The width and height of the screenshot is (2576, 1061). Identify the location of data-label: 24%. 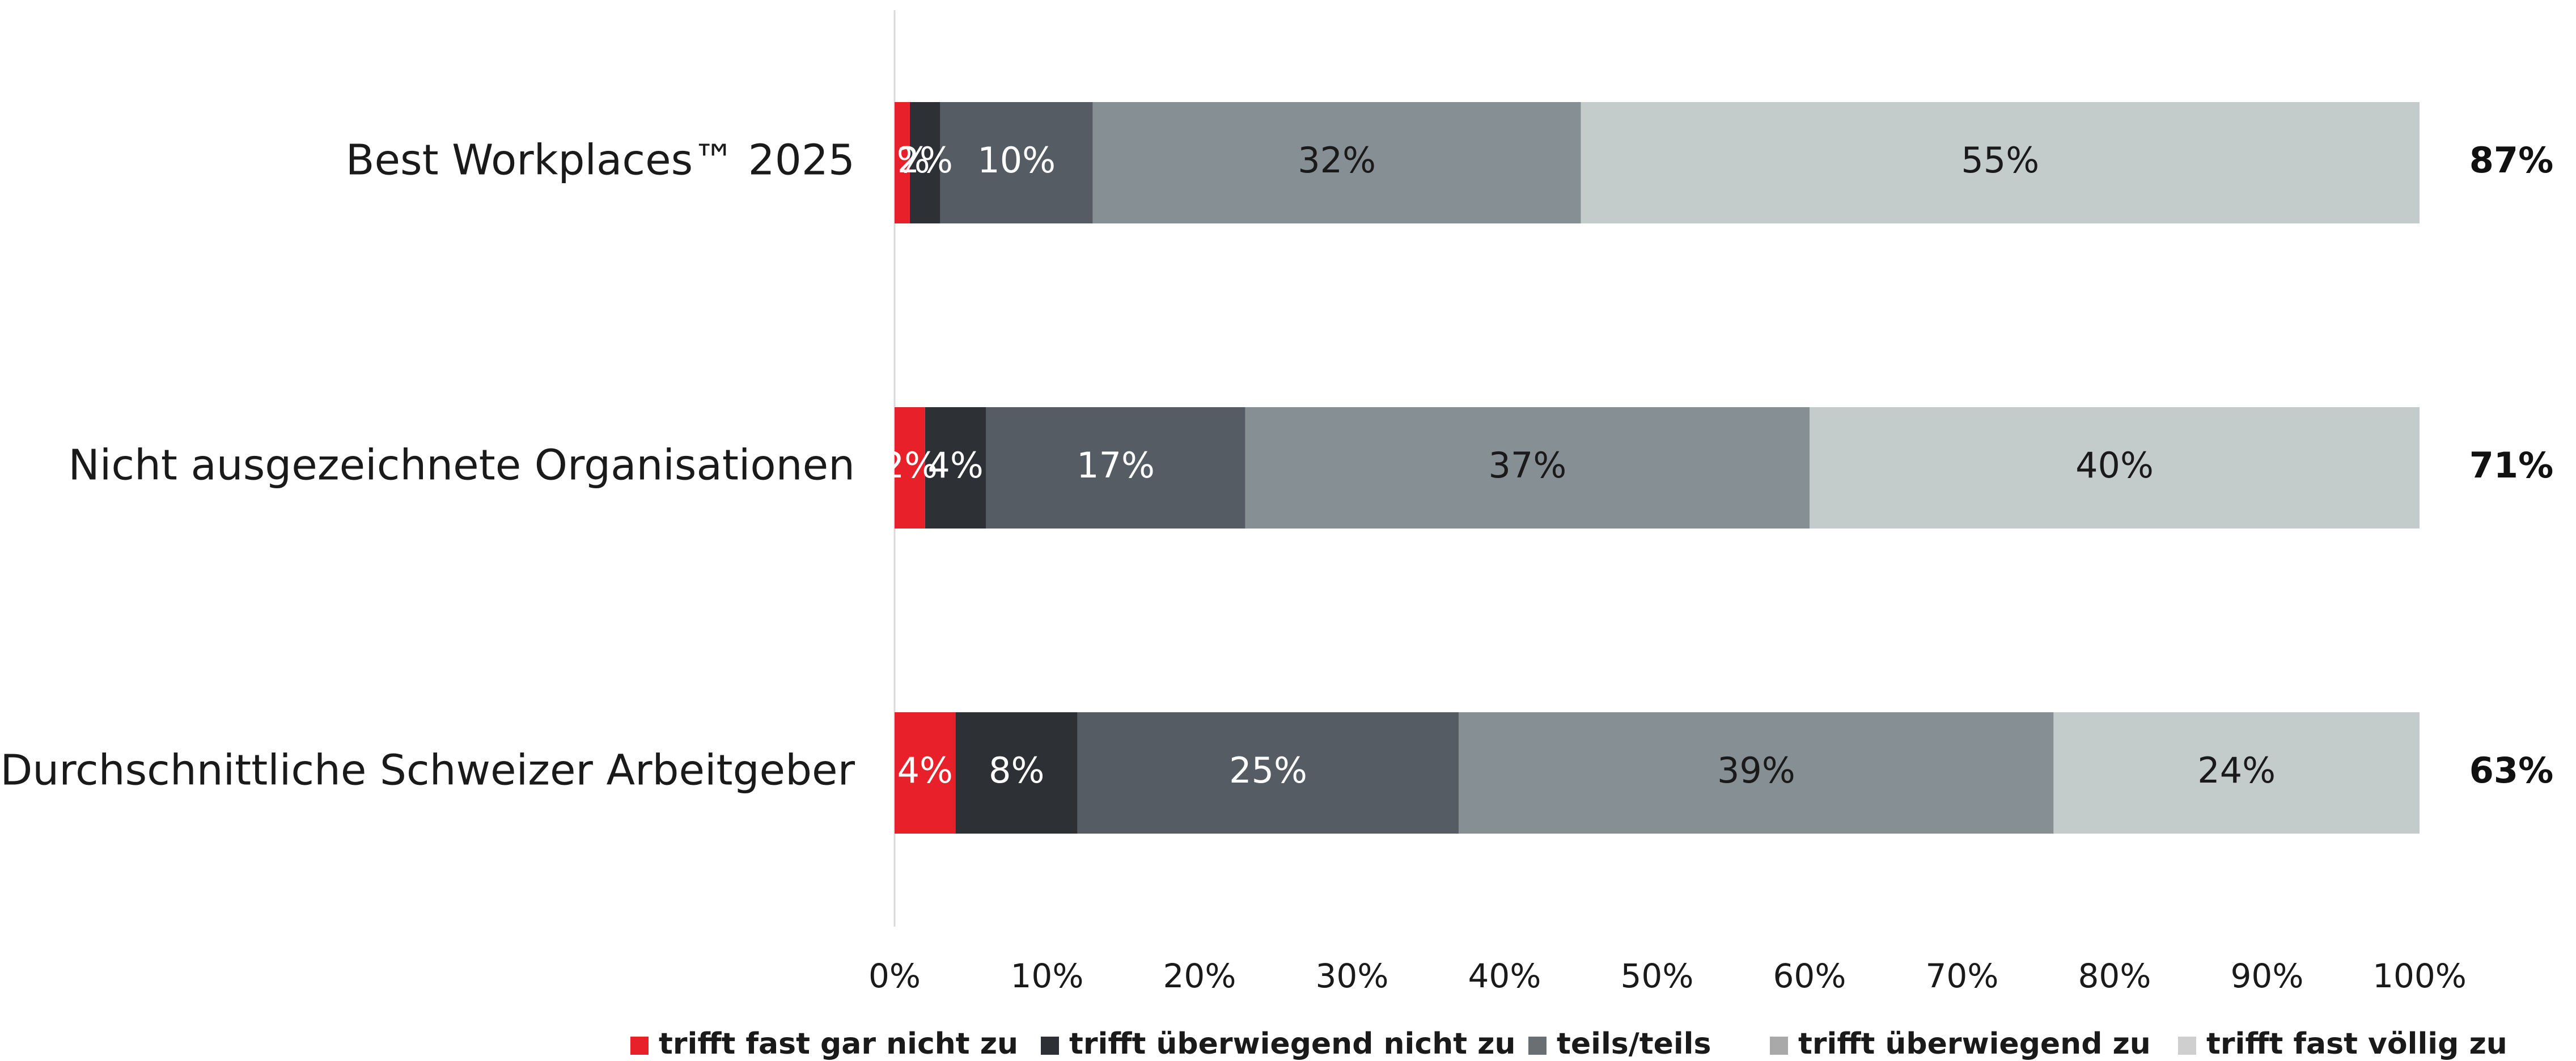
(2236, 770).